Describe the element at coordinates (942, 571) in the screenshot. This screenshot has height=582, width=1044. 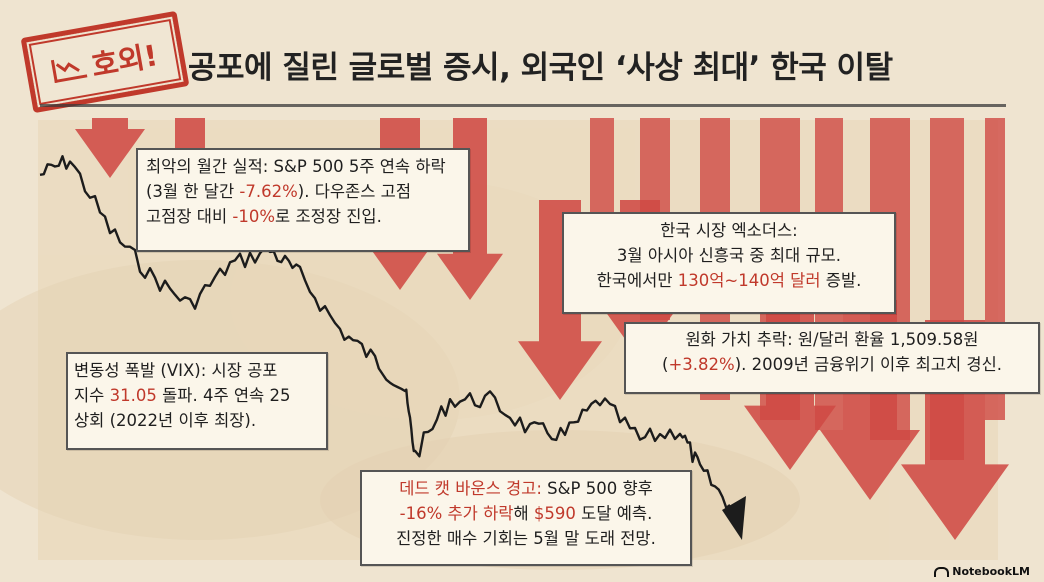
I see `notebooklm-logo-icon` at that location.